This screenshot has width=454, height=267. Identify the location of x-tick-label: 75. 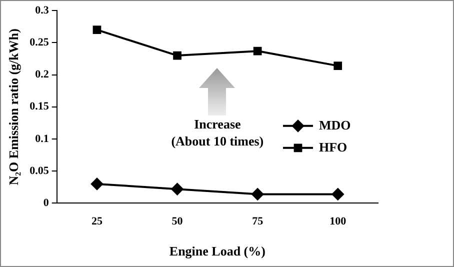
(258, 222).